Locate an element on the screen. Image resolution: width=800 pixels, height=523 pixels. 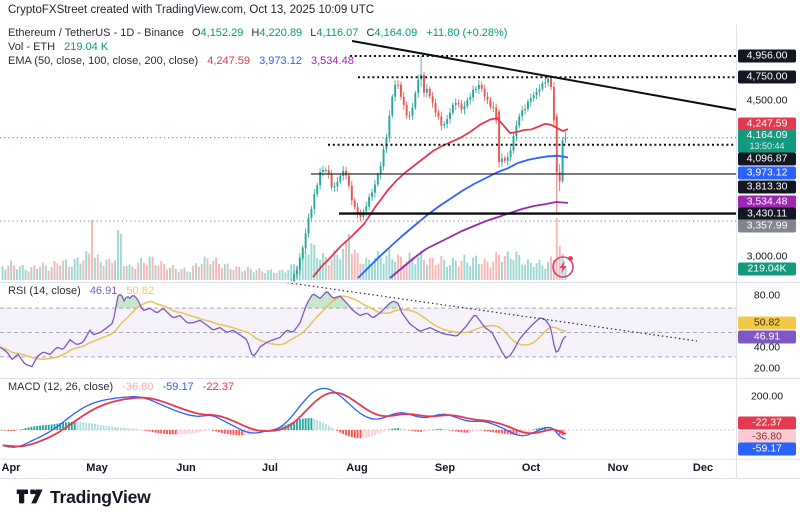
ema-label: EMA (50, close, 100, close, 200, close) is located at coordinates (103, 61).